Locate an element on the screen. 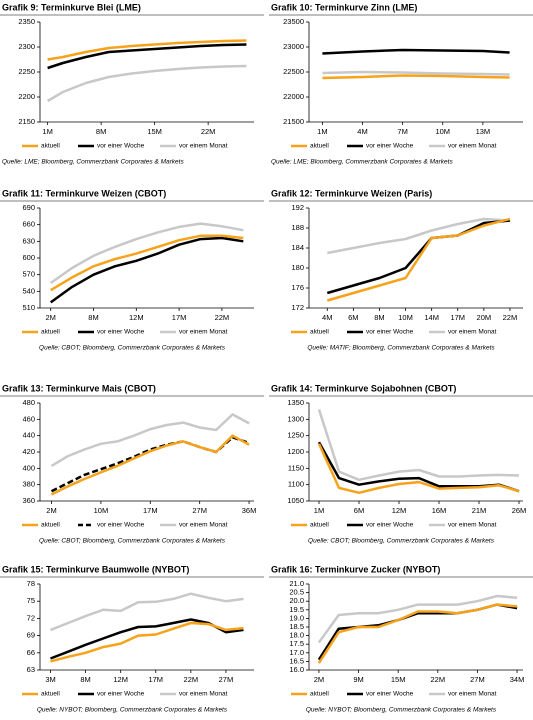  y-tick-label: 600 is located at coordinates (28, 257).